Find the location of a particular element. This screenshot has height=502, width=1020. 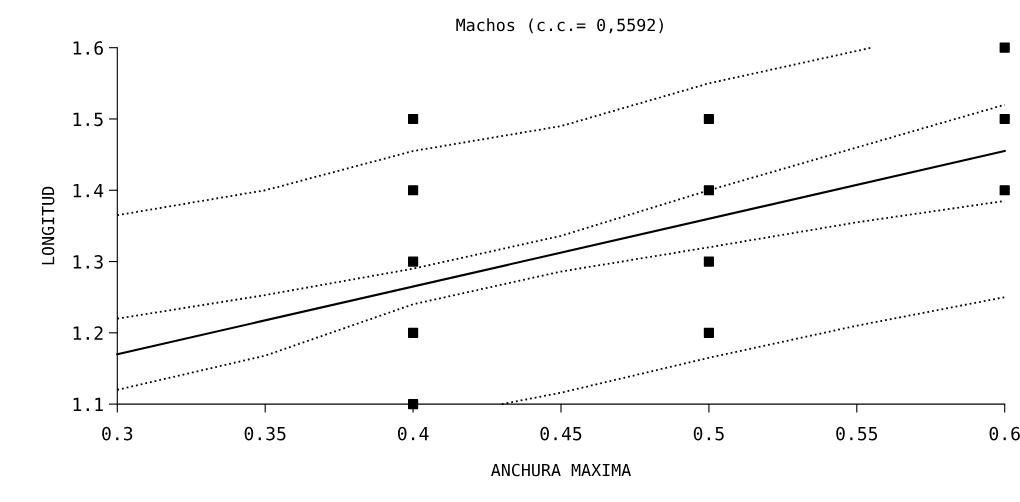

y-tick-label: 1.2 is located at coordinates (88, 333).